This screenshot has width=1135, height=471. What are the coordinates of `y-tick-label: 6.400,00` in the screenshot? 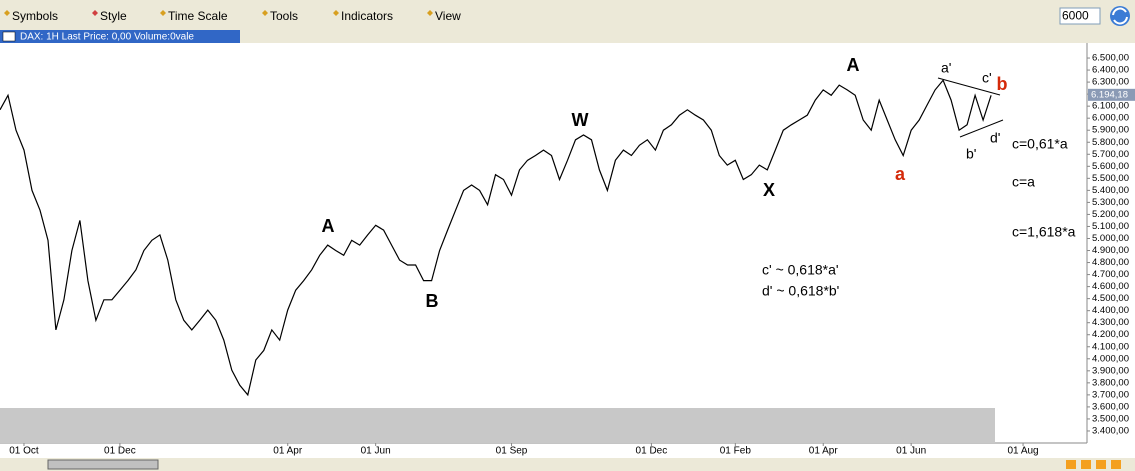 It's located at (1110, 70).